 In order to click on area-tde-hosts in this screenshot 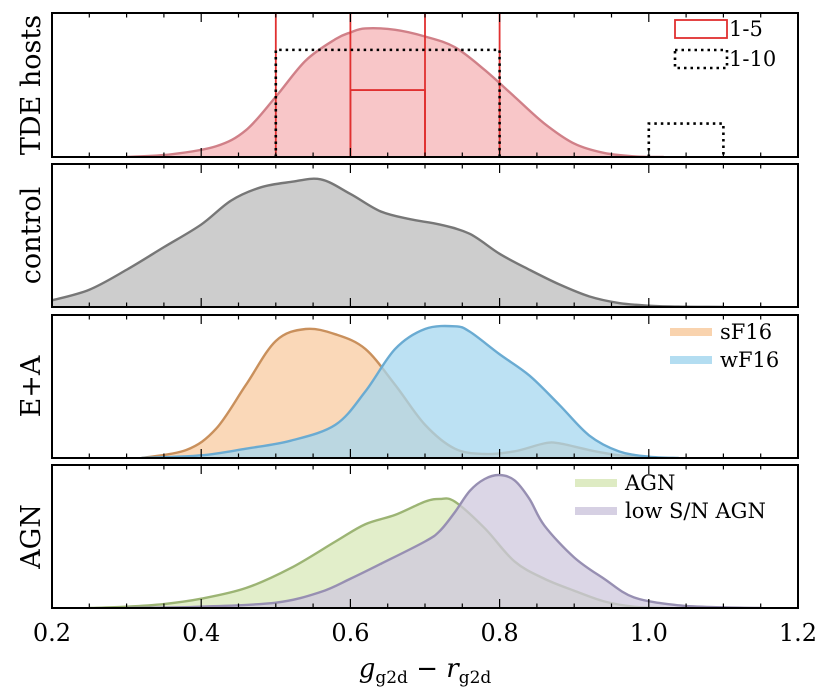, I will do `click(395, 92)`.